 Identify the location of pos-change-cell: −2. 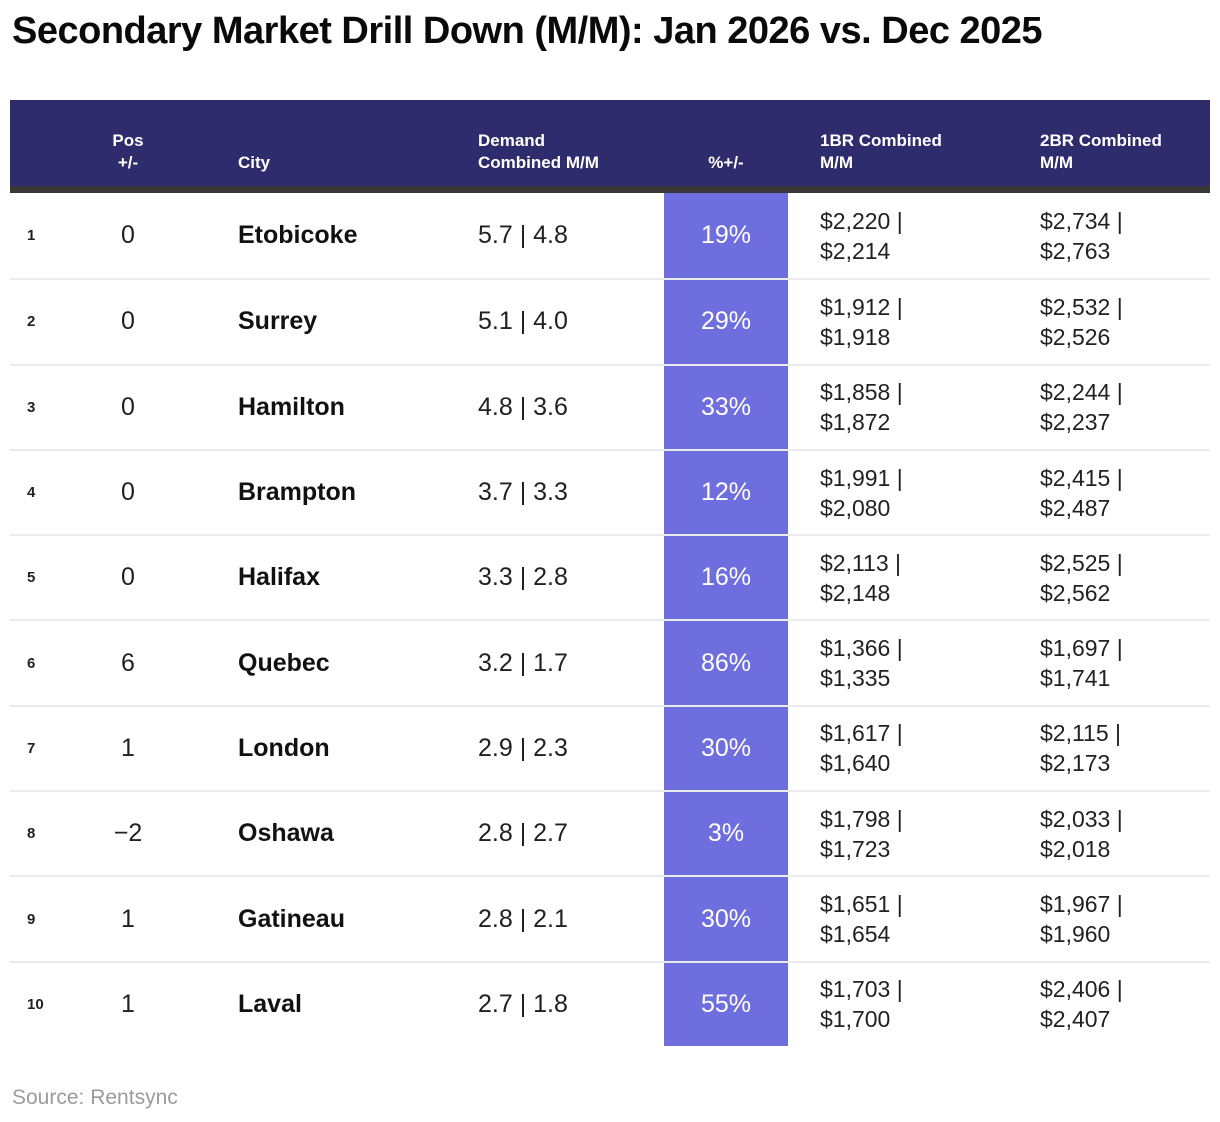
(128, 833).